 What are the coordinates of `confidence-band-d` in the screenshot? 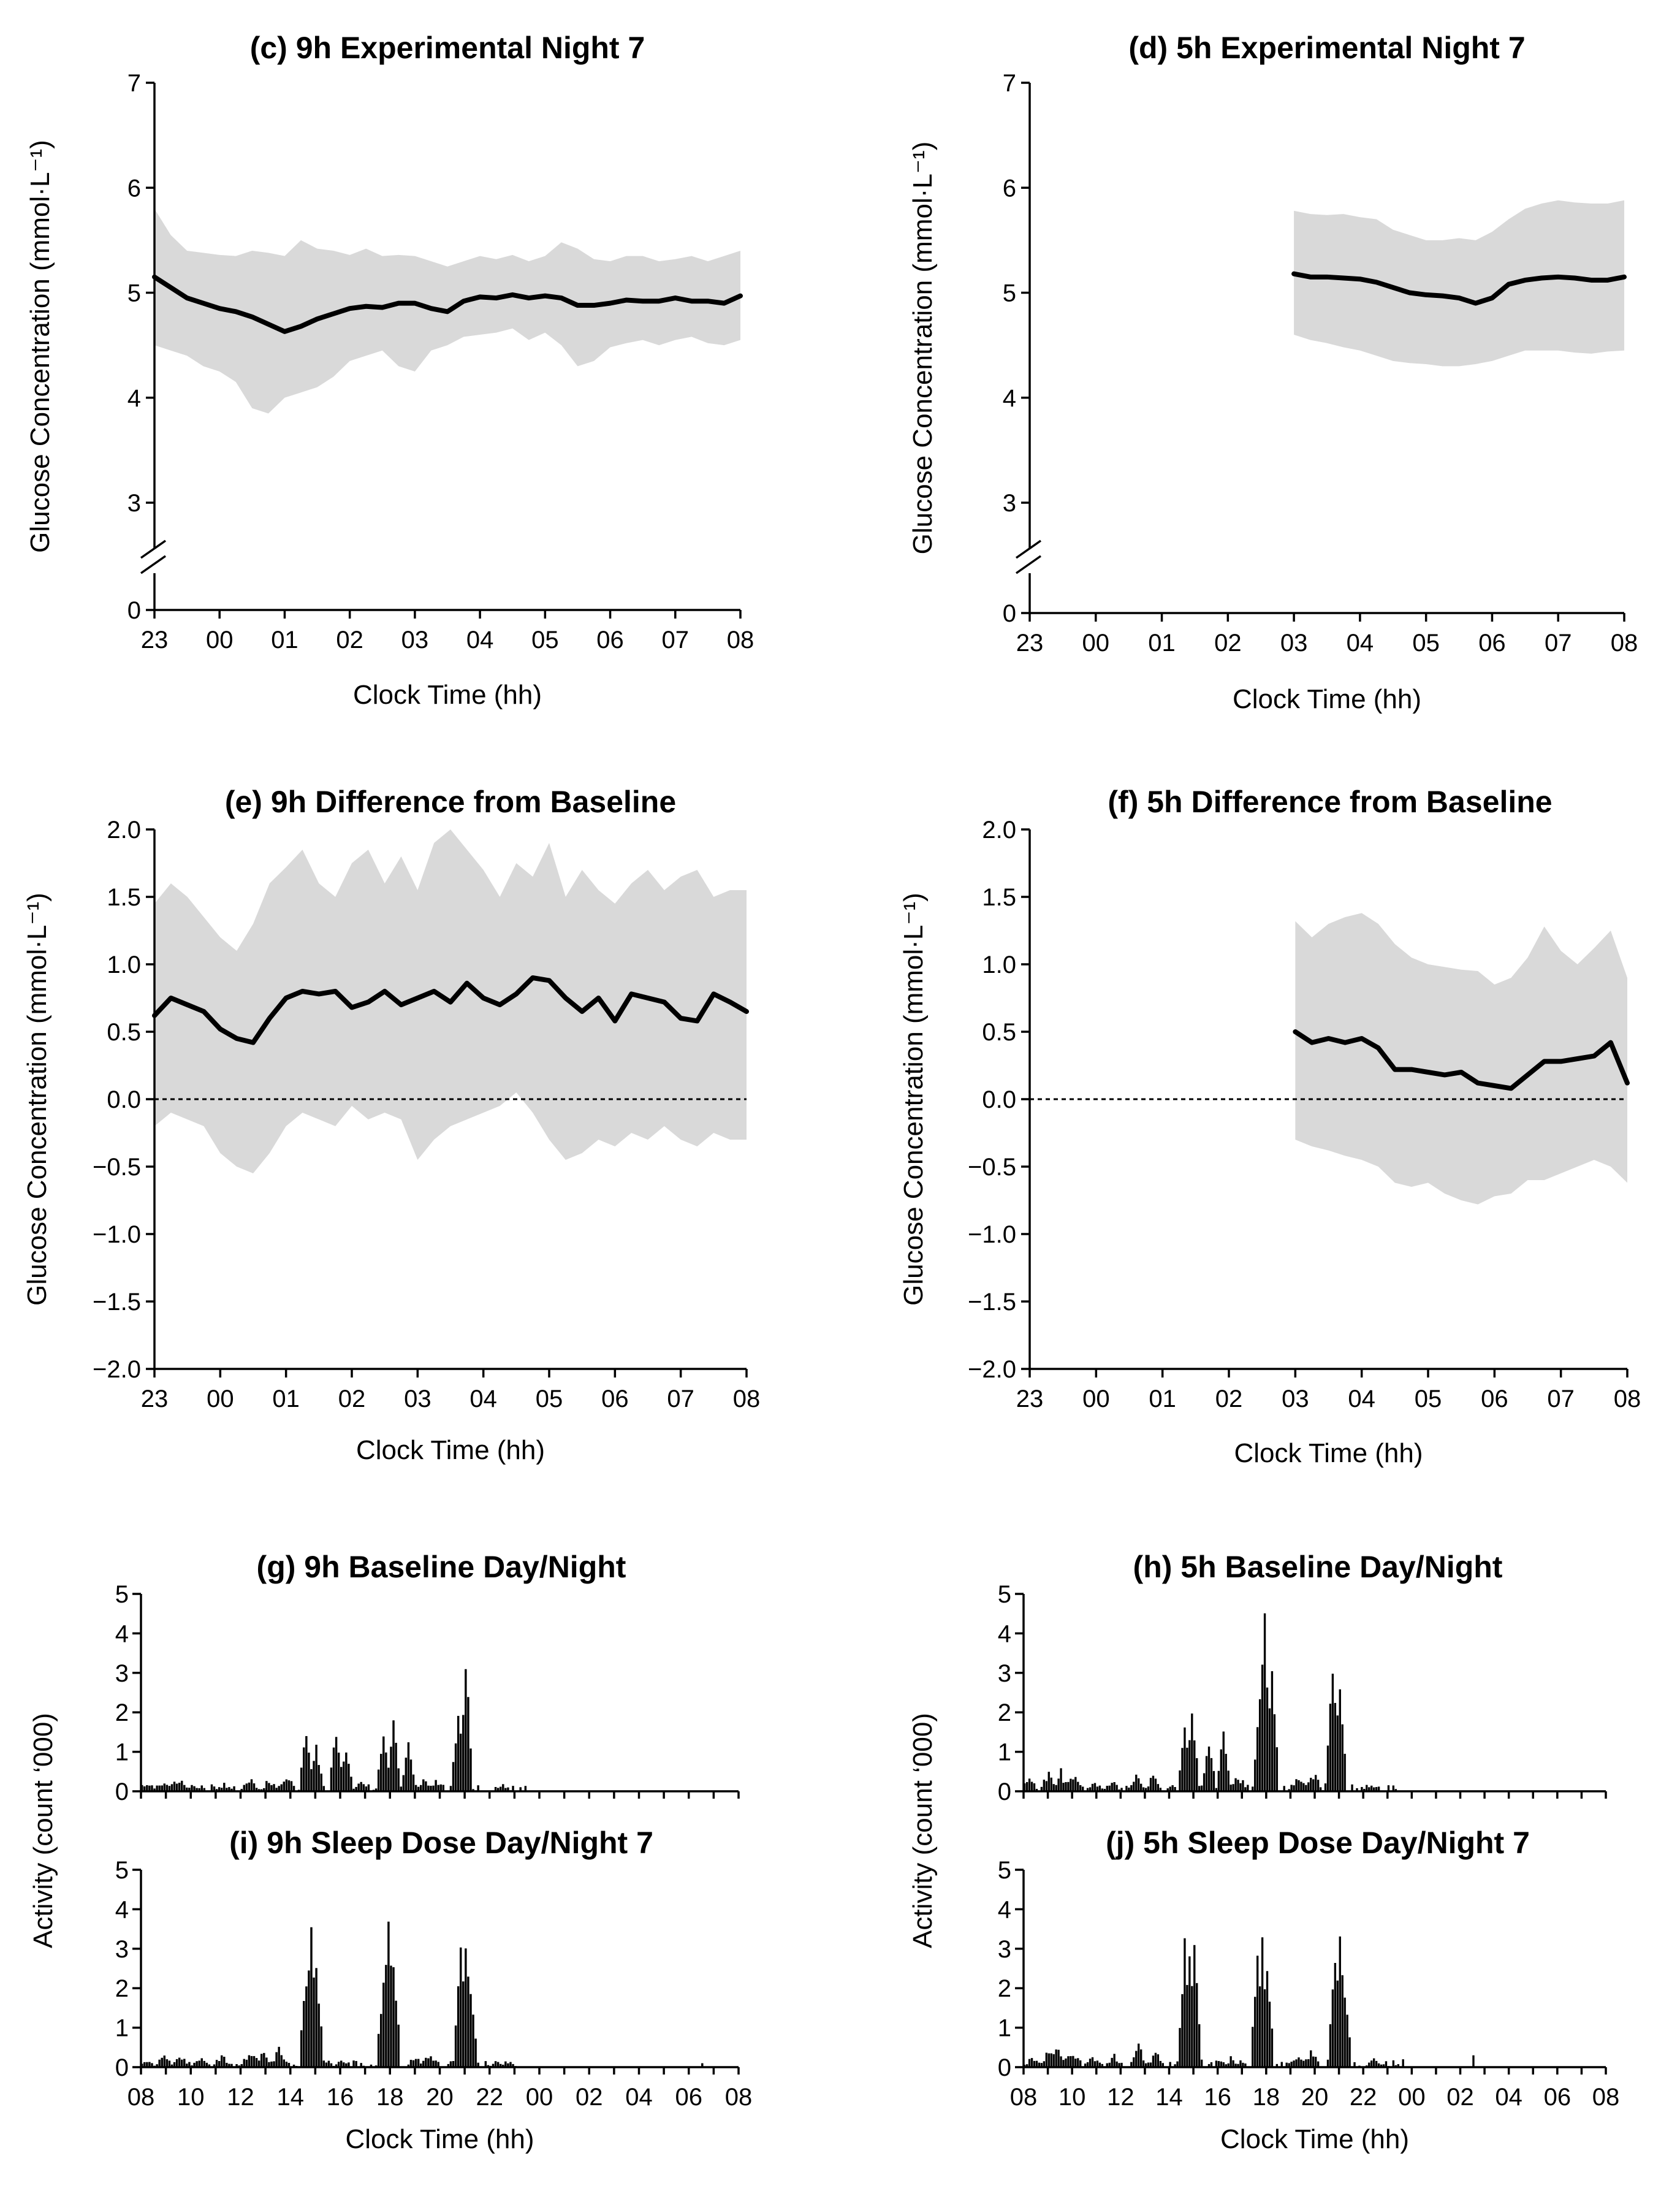 It's located at (1459, 283).